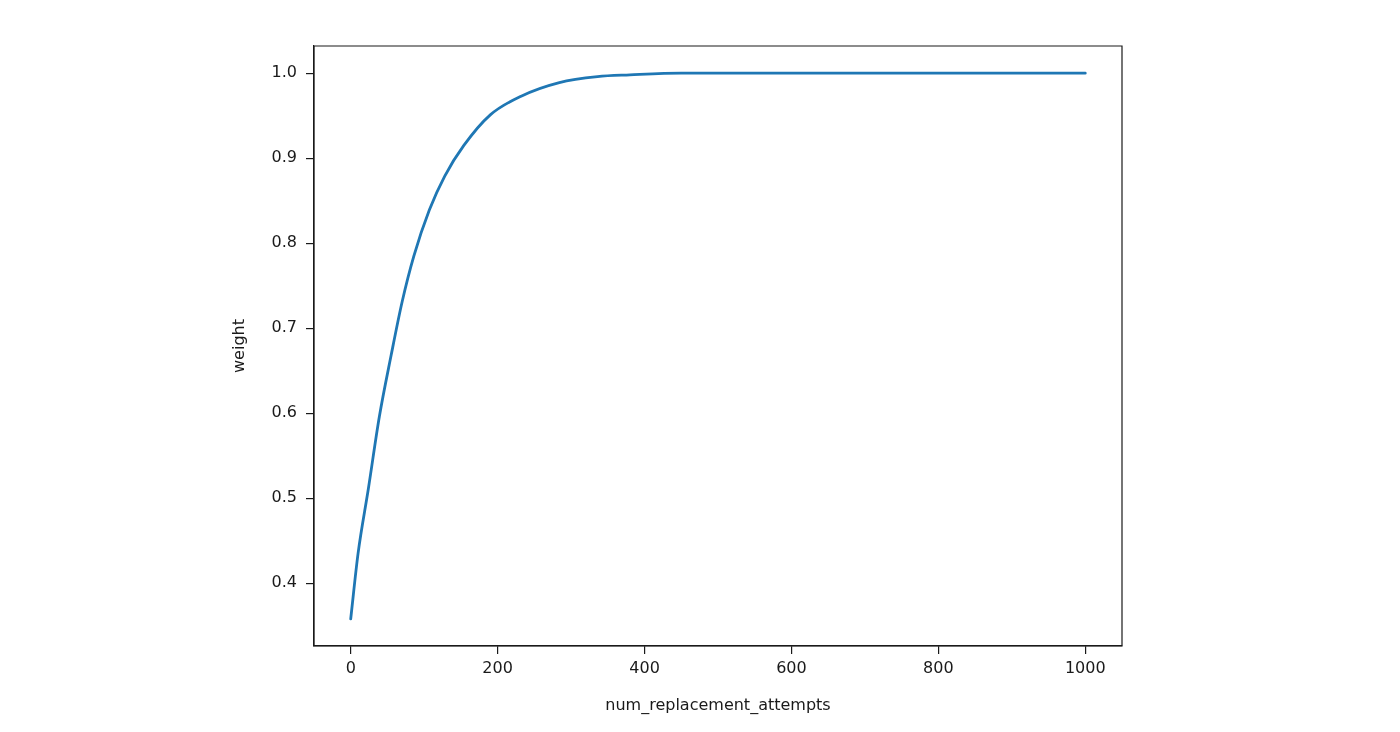 Image resolution: width=1400 pixels, height=732 pixels. I want to click on y-tick-label: 0.4, so click(284, 582).